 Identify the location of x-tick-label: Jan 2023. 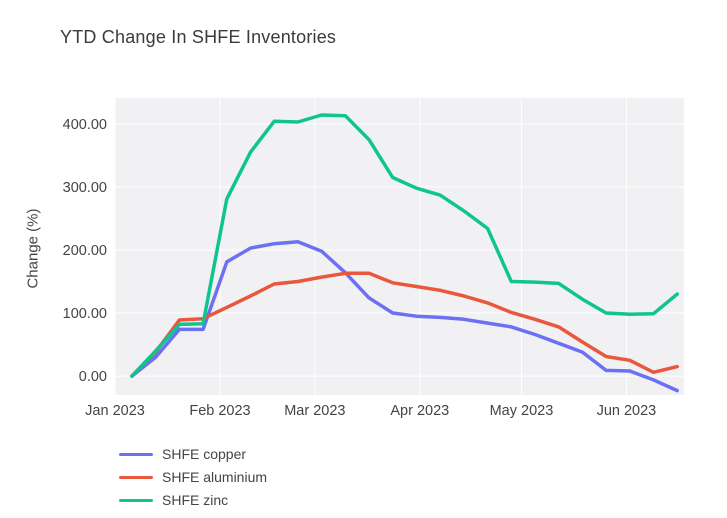
(115, 411).